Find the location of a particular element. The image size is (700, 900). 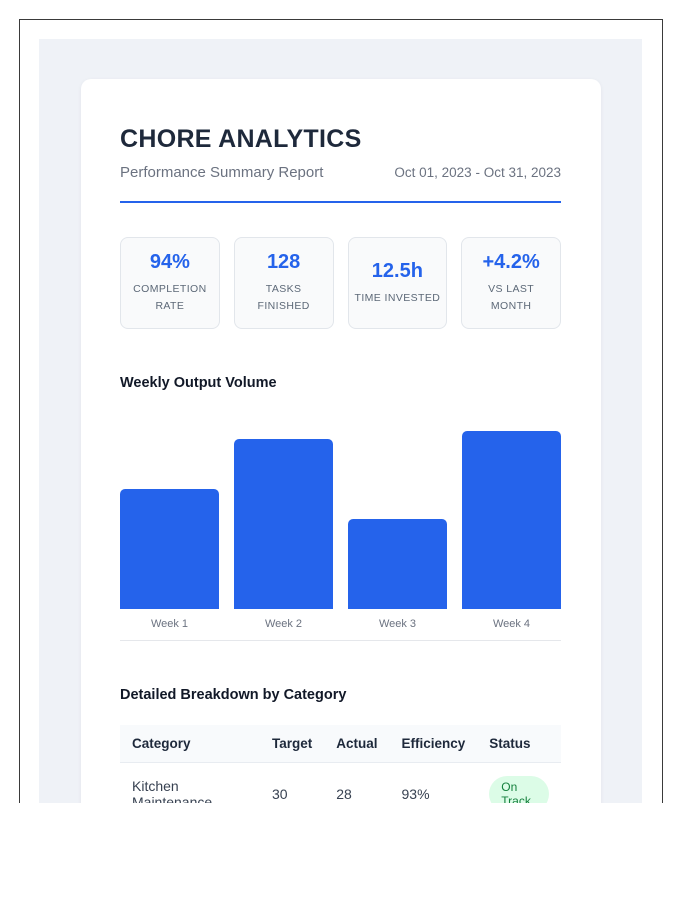

column-header-actual: Actual is located at coordinates (357, 743).